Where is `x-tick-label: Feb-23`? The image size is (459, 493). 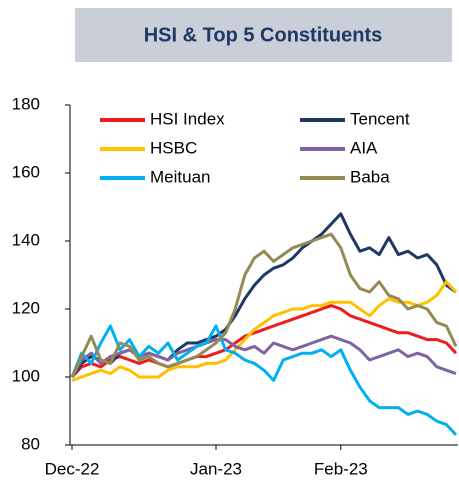
x-tick-label: Feb-23 is located at coordinates (341, 468).